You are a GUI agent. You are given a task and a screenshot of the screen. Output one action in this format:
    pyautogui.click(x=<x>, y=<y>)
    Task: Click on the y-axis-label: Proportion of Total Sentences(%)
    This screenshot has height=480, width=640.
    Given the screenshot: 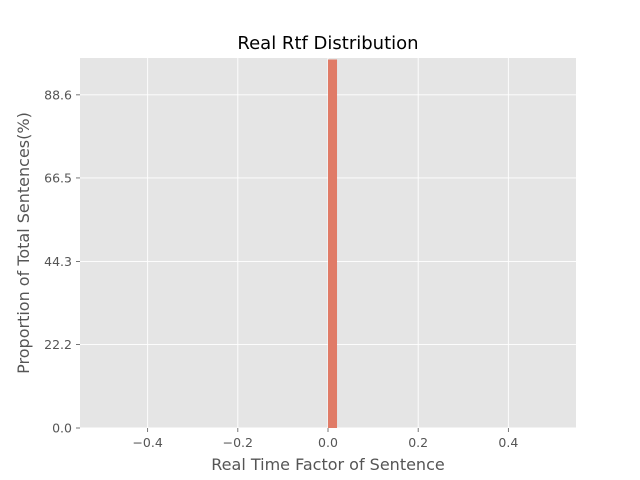 What is the action you would take?
    pyautogui.click(x=23, y=243)
    